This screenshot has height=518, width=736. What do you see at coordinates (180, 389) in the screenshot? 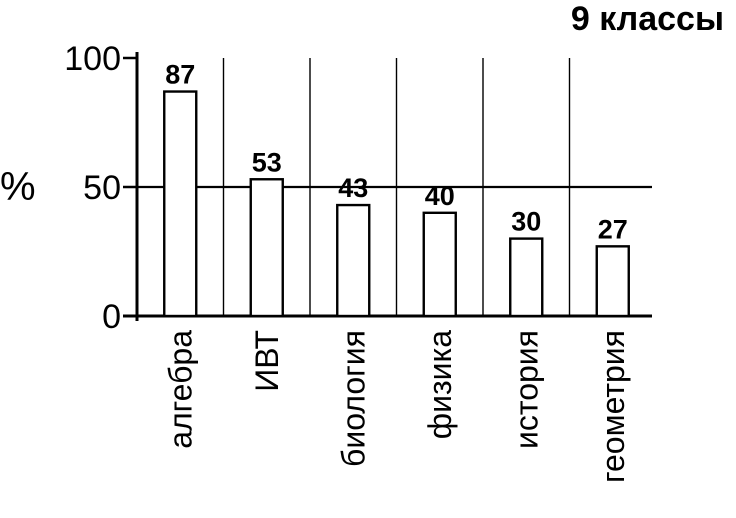
I see `category-label: алгебра` at bounding box center [180, 389].